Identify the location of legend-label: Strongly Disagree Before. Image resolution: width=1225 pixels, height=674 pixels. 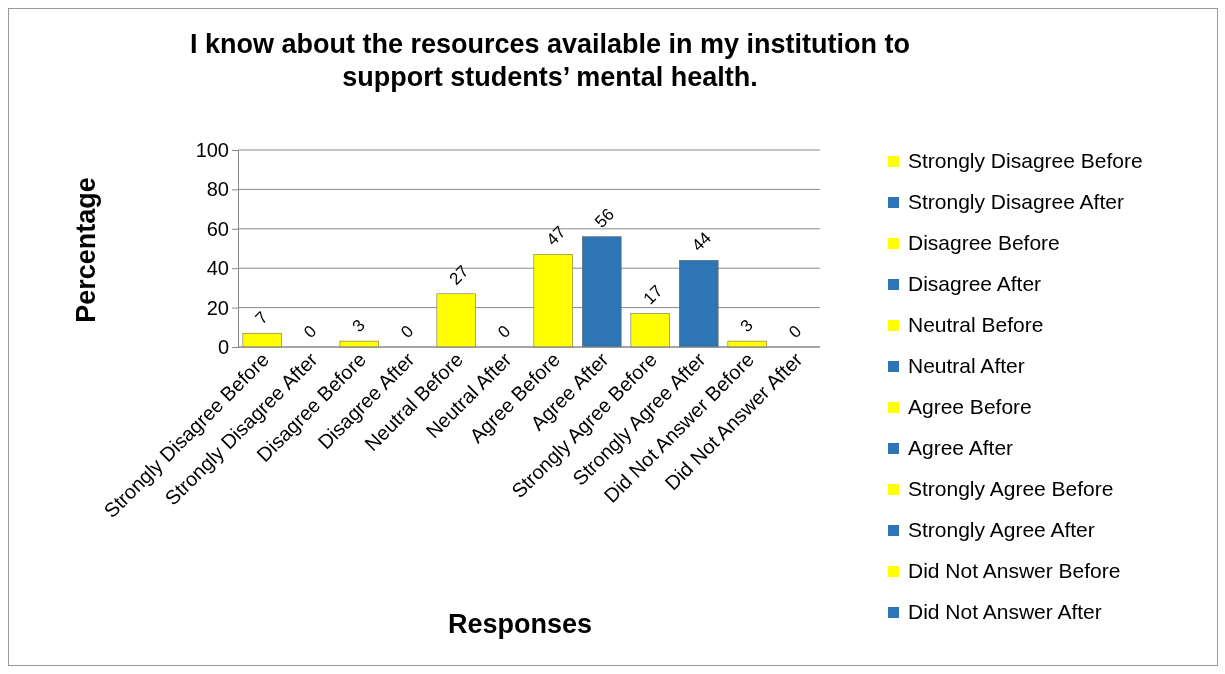
(1025, 160).